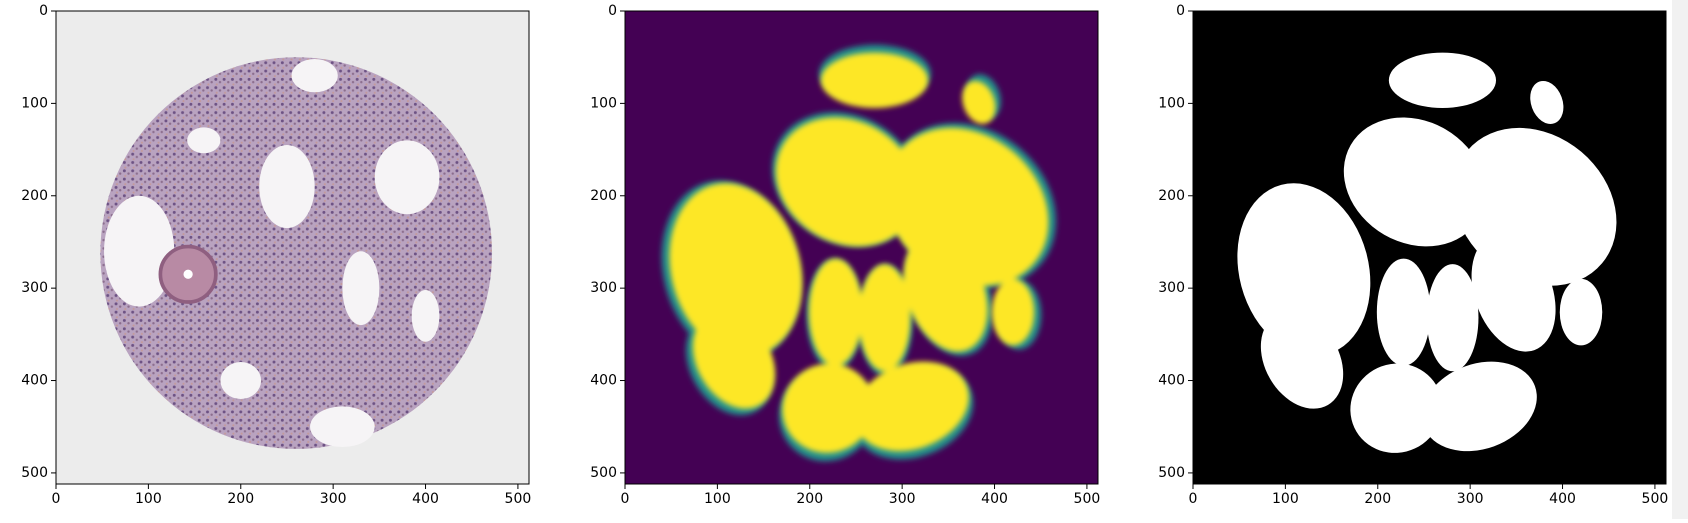  What do you see at coordinates (1680, 259) in the screenshot?
I see `scrollbar` at bounding box center [1680, 259].